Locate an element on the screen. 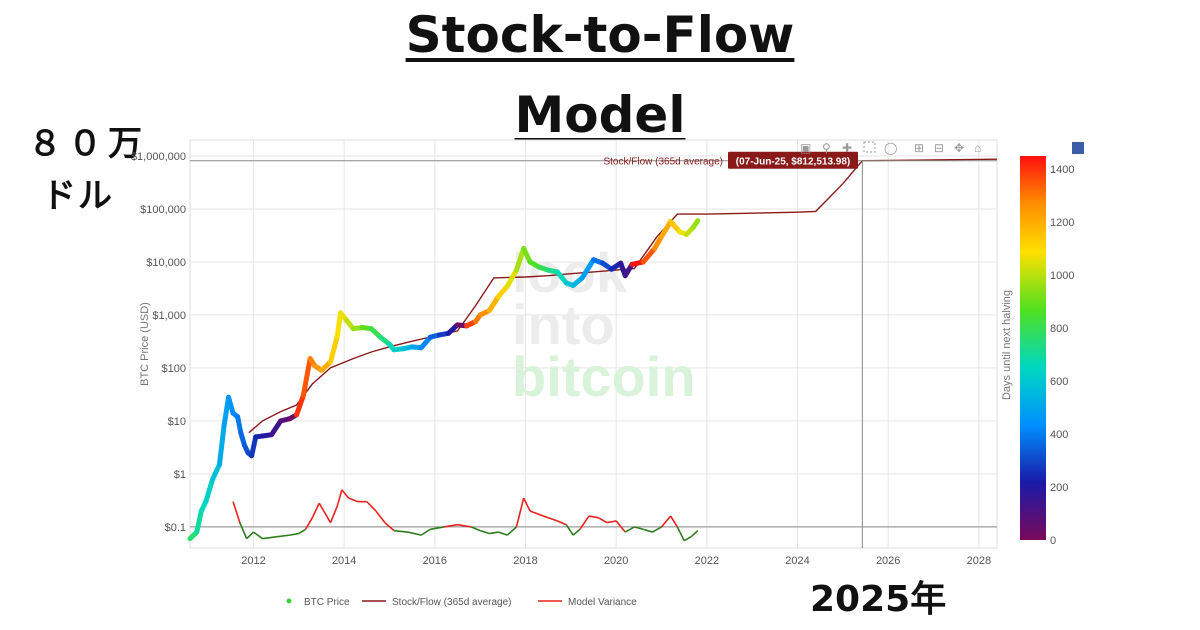 This screenshot has width=1200, height=630. plotly-logo-icon is located at coordinates (1078, 148).